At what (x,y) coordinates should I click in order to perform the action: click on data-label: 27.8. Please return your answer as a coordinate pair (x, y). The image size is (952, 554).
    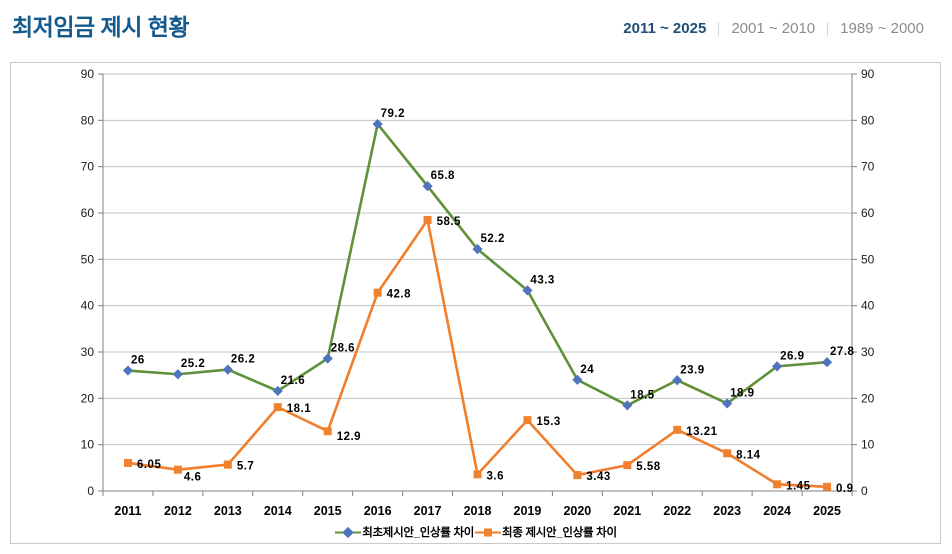
    Looking at the image, I should click on (842, 352).